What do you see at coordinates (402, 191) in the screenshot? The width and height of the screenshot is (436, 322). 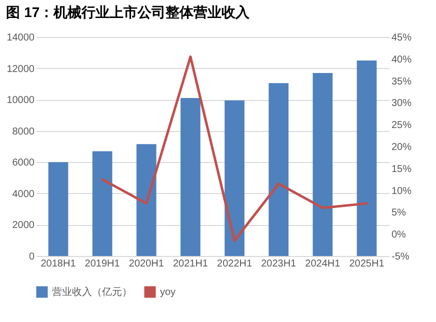 I see `y2-tick-label: 10%` at bounding box center [402, 191].